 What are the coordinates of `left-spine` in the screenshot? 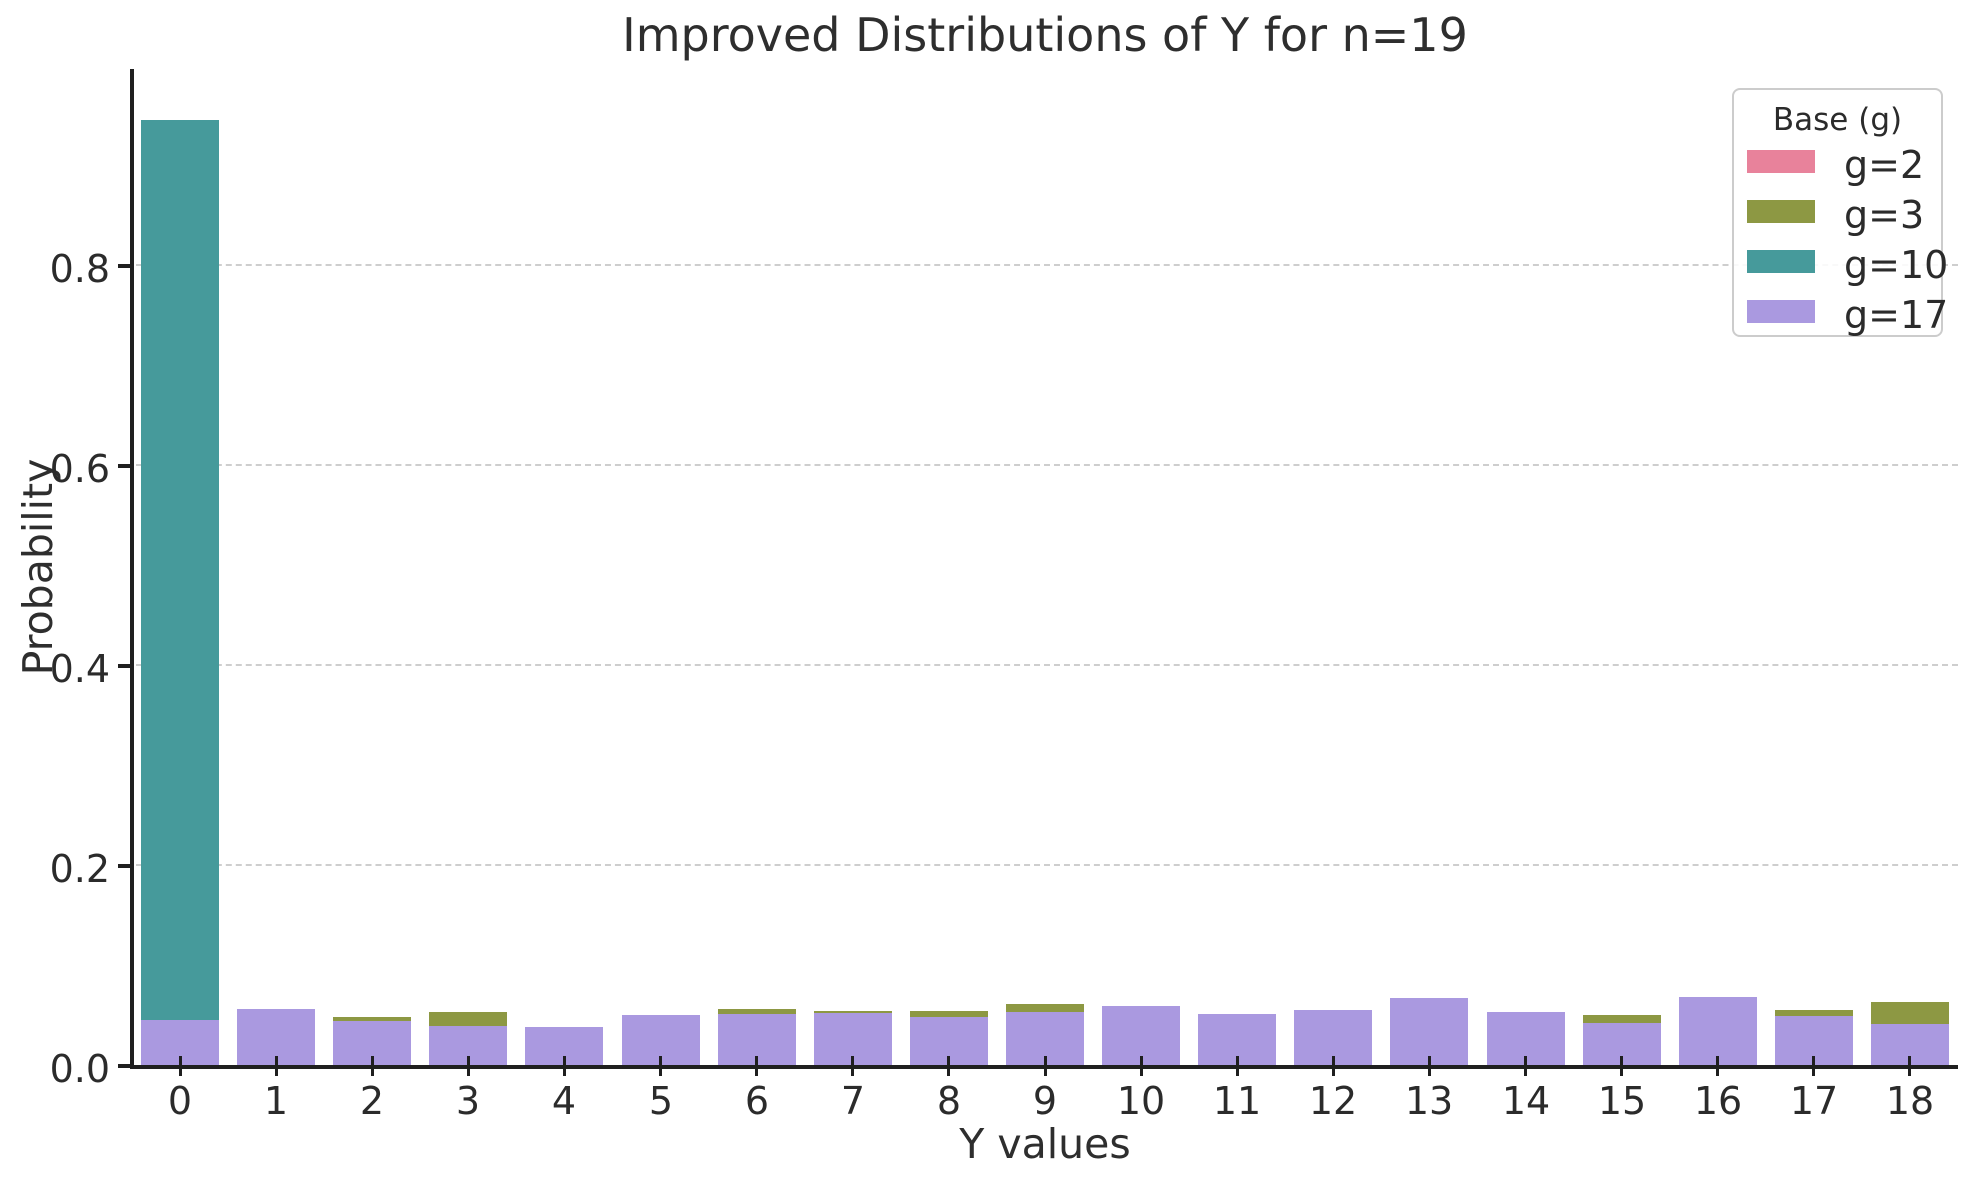 It's located at (132, 569).